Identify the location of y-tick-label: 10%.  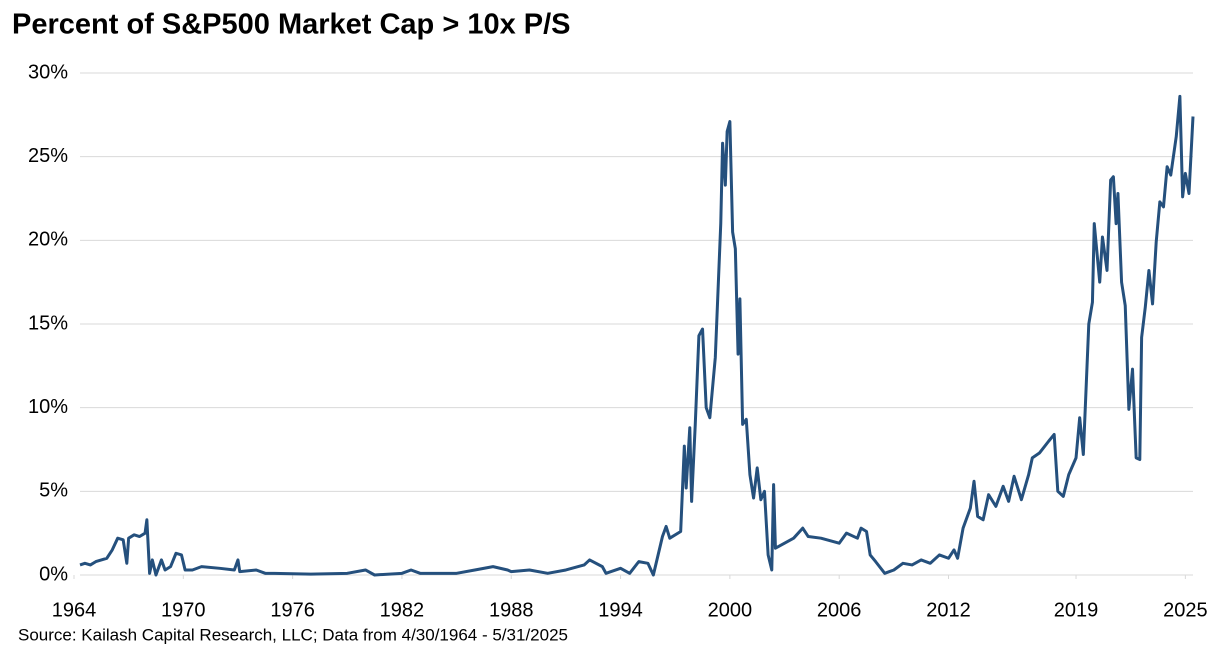
(48, 407).